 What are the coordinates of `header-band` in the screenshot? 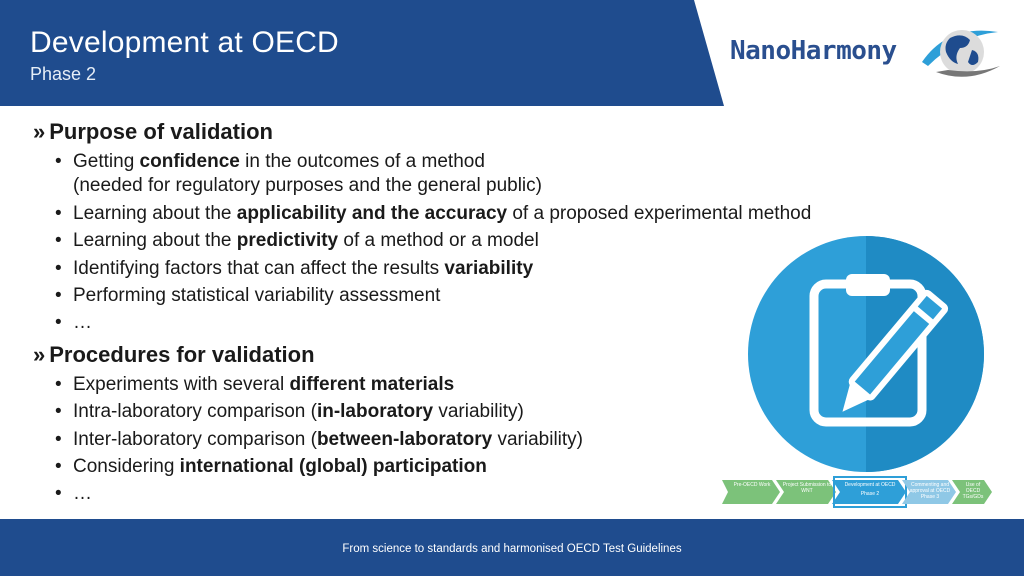 It's located at (362, 53).